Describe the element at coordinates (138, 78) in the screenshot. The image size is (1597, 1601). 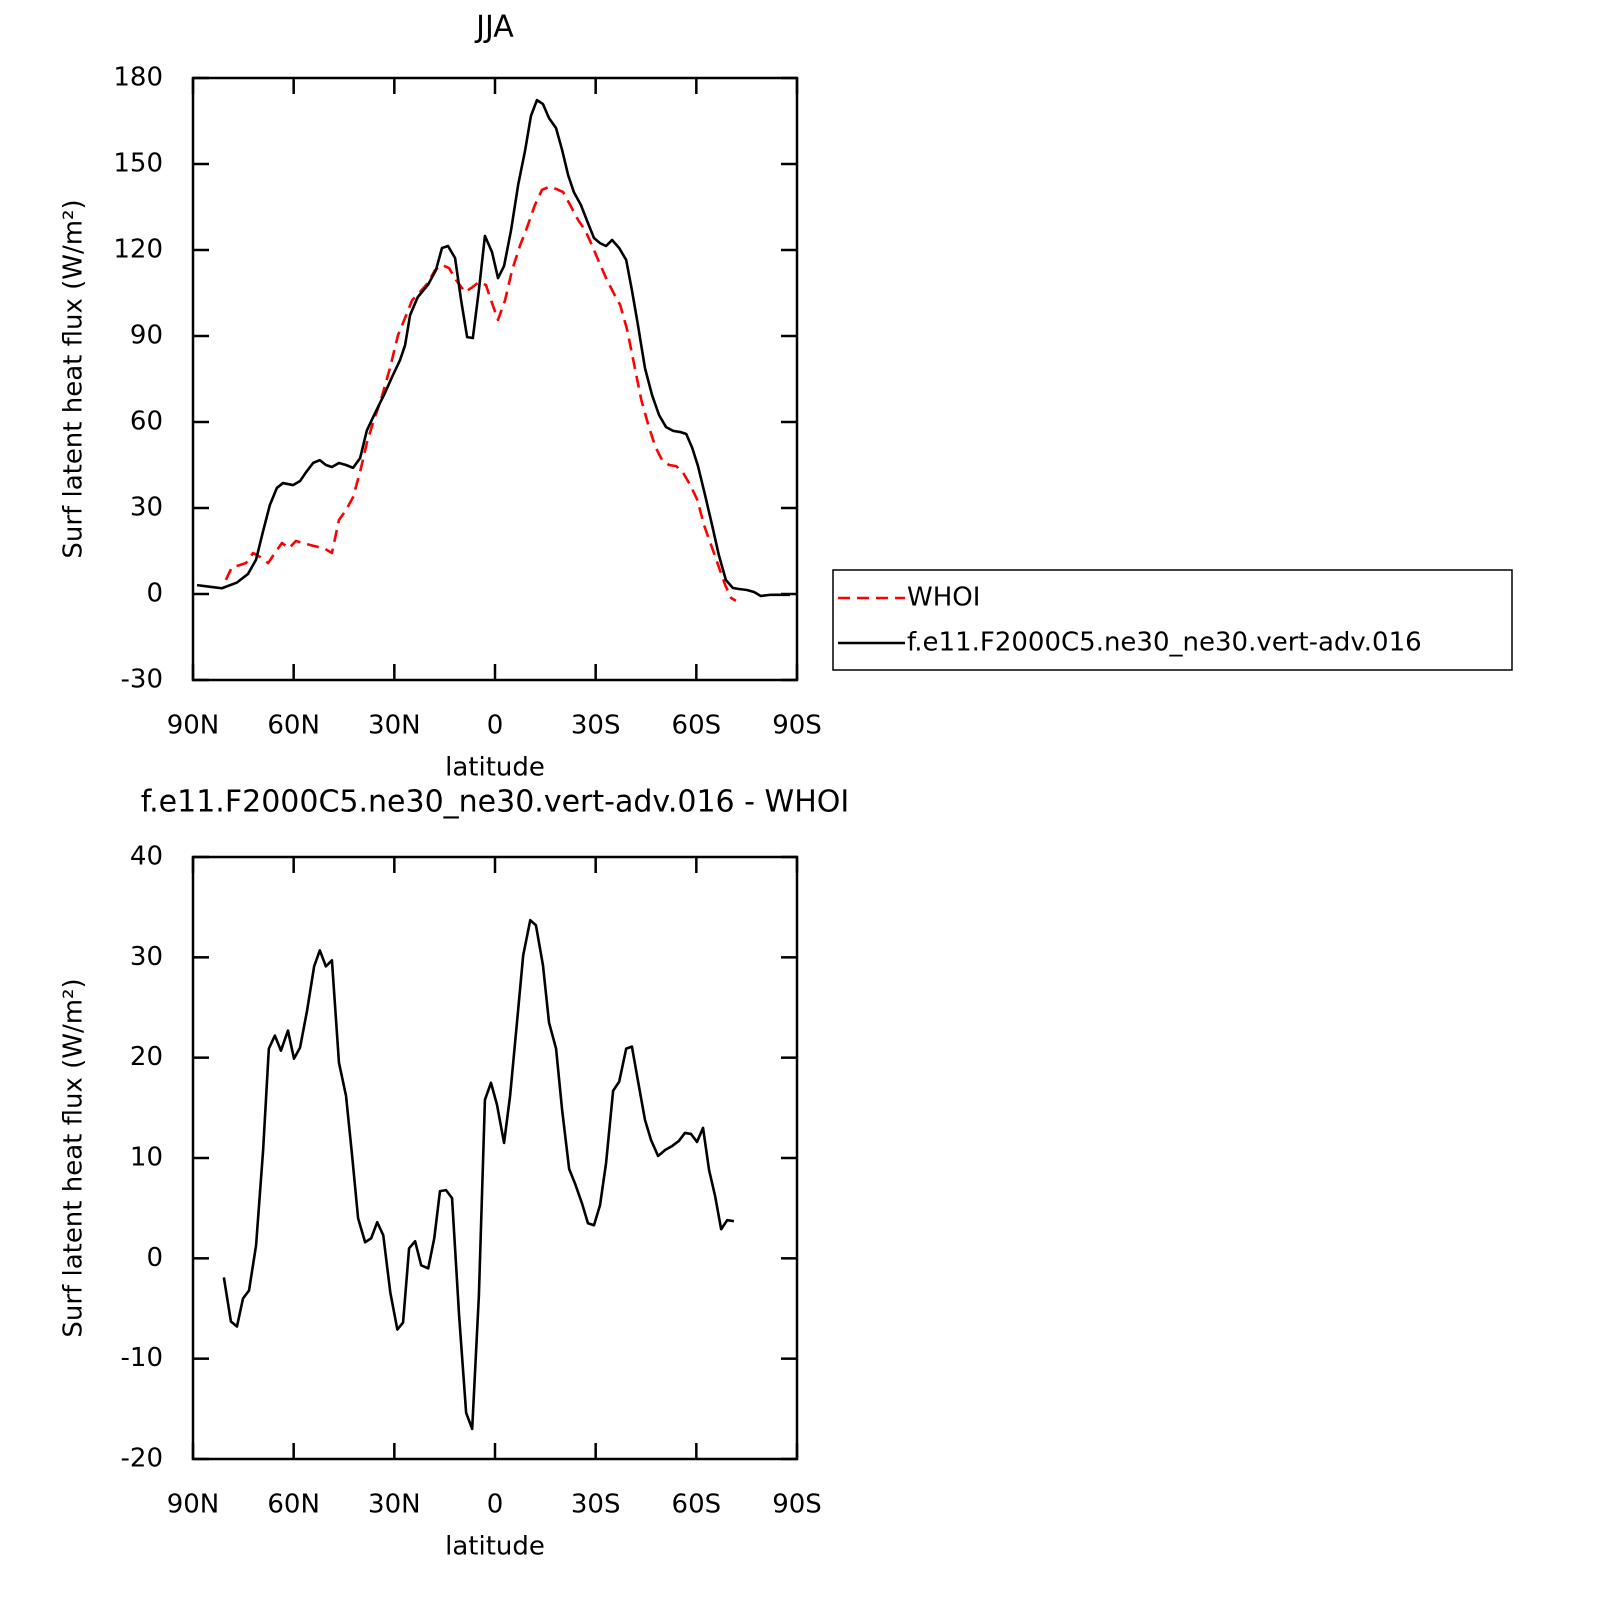
I see `y-tick-label: 180` at that location.